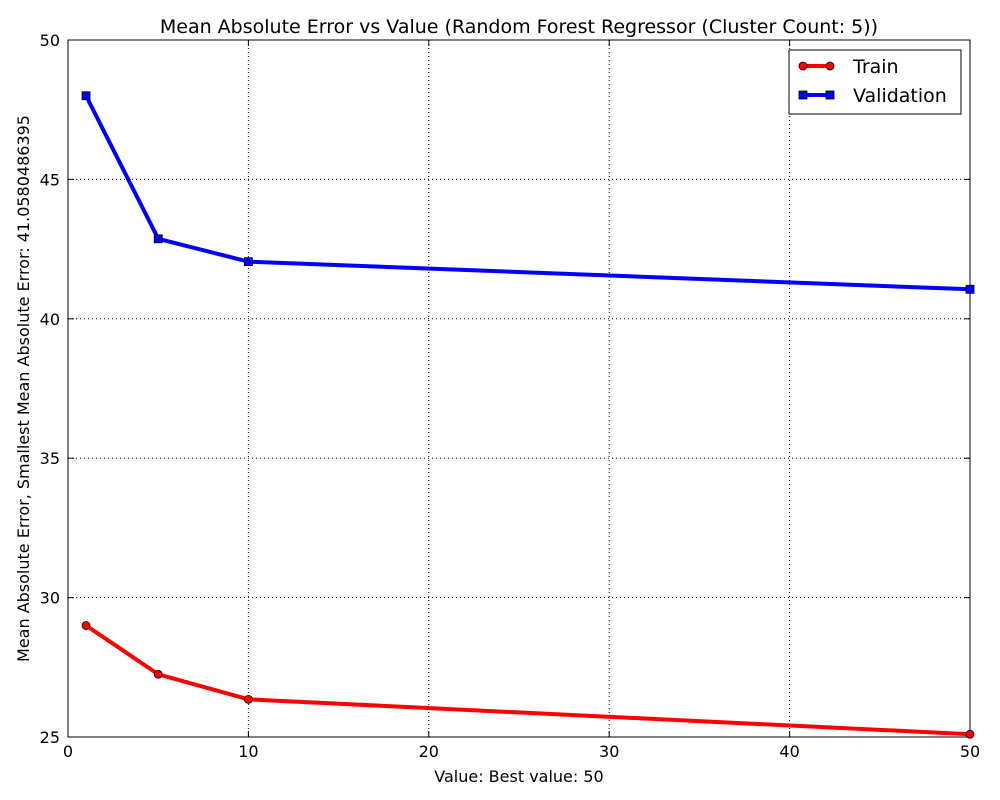 This screenshot has width=1000, height=800. Describe the element at coordinates (50, 458) in the screenshot. I see `y-tick-label: 35` at that location.